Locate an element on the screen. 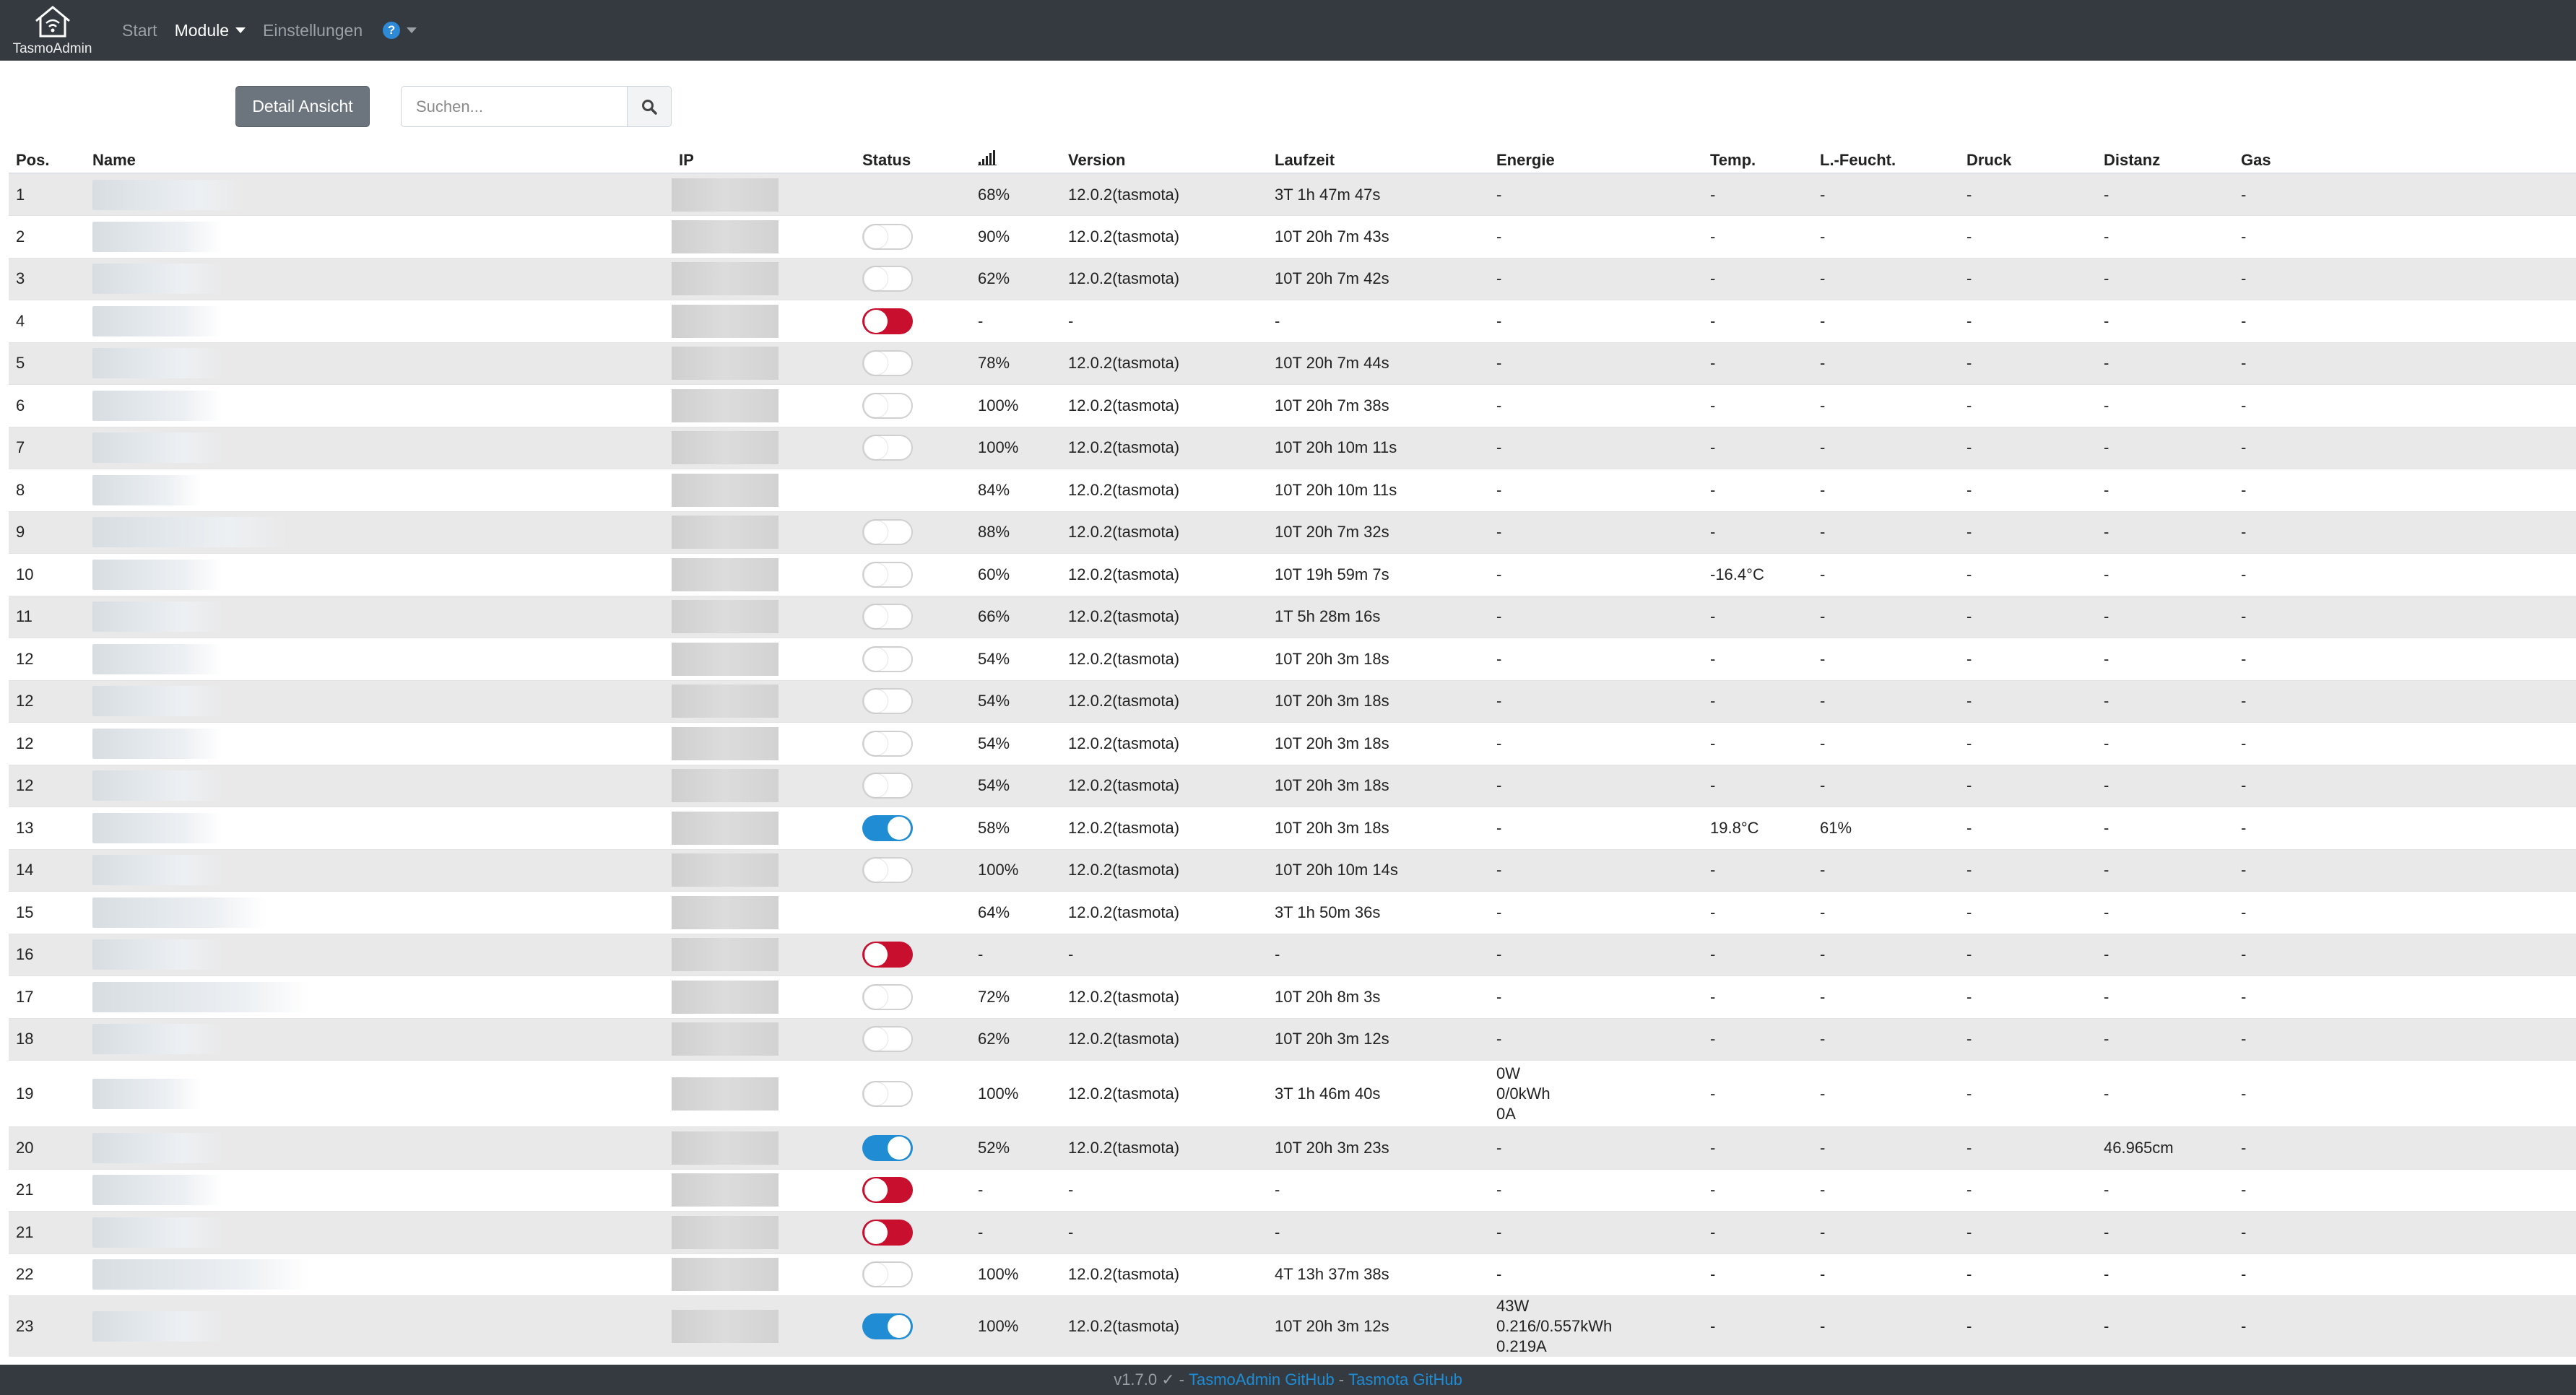  tasmoadmin-github-link: TasmoAdmin GitHub is located at coordinates (1262, 1379).